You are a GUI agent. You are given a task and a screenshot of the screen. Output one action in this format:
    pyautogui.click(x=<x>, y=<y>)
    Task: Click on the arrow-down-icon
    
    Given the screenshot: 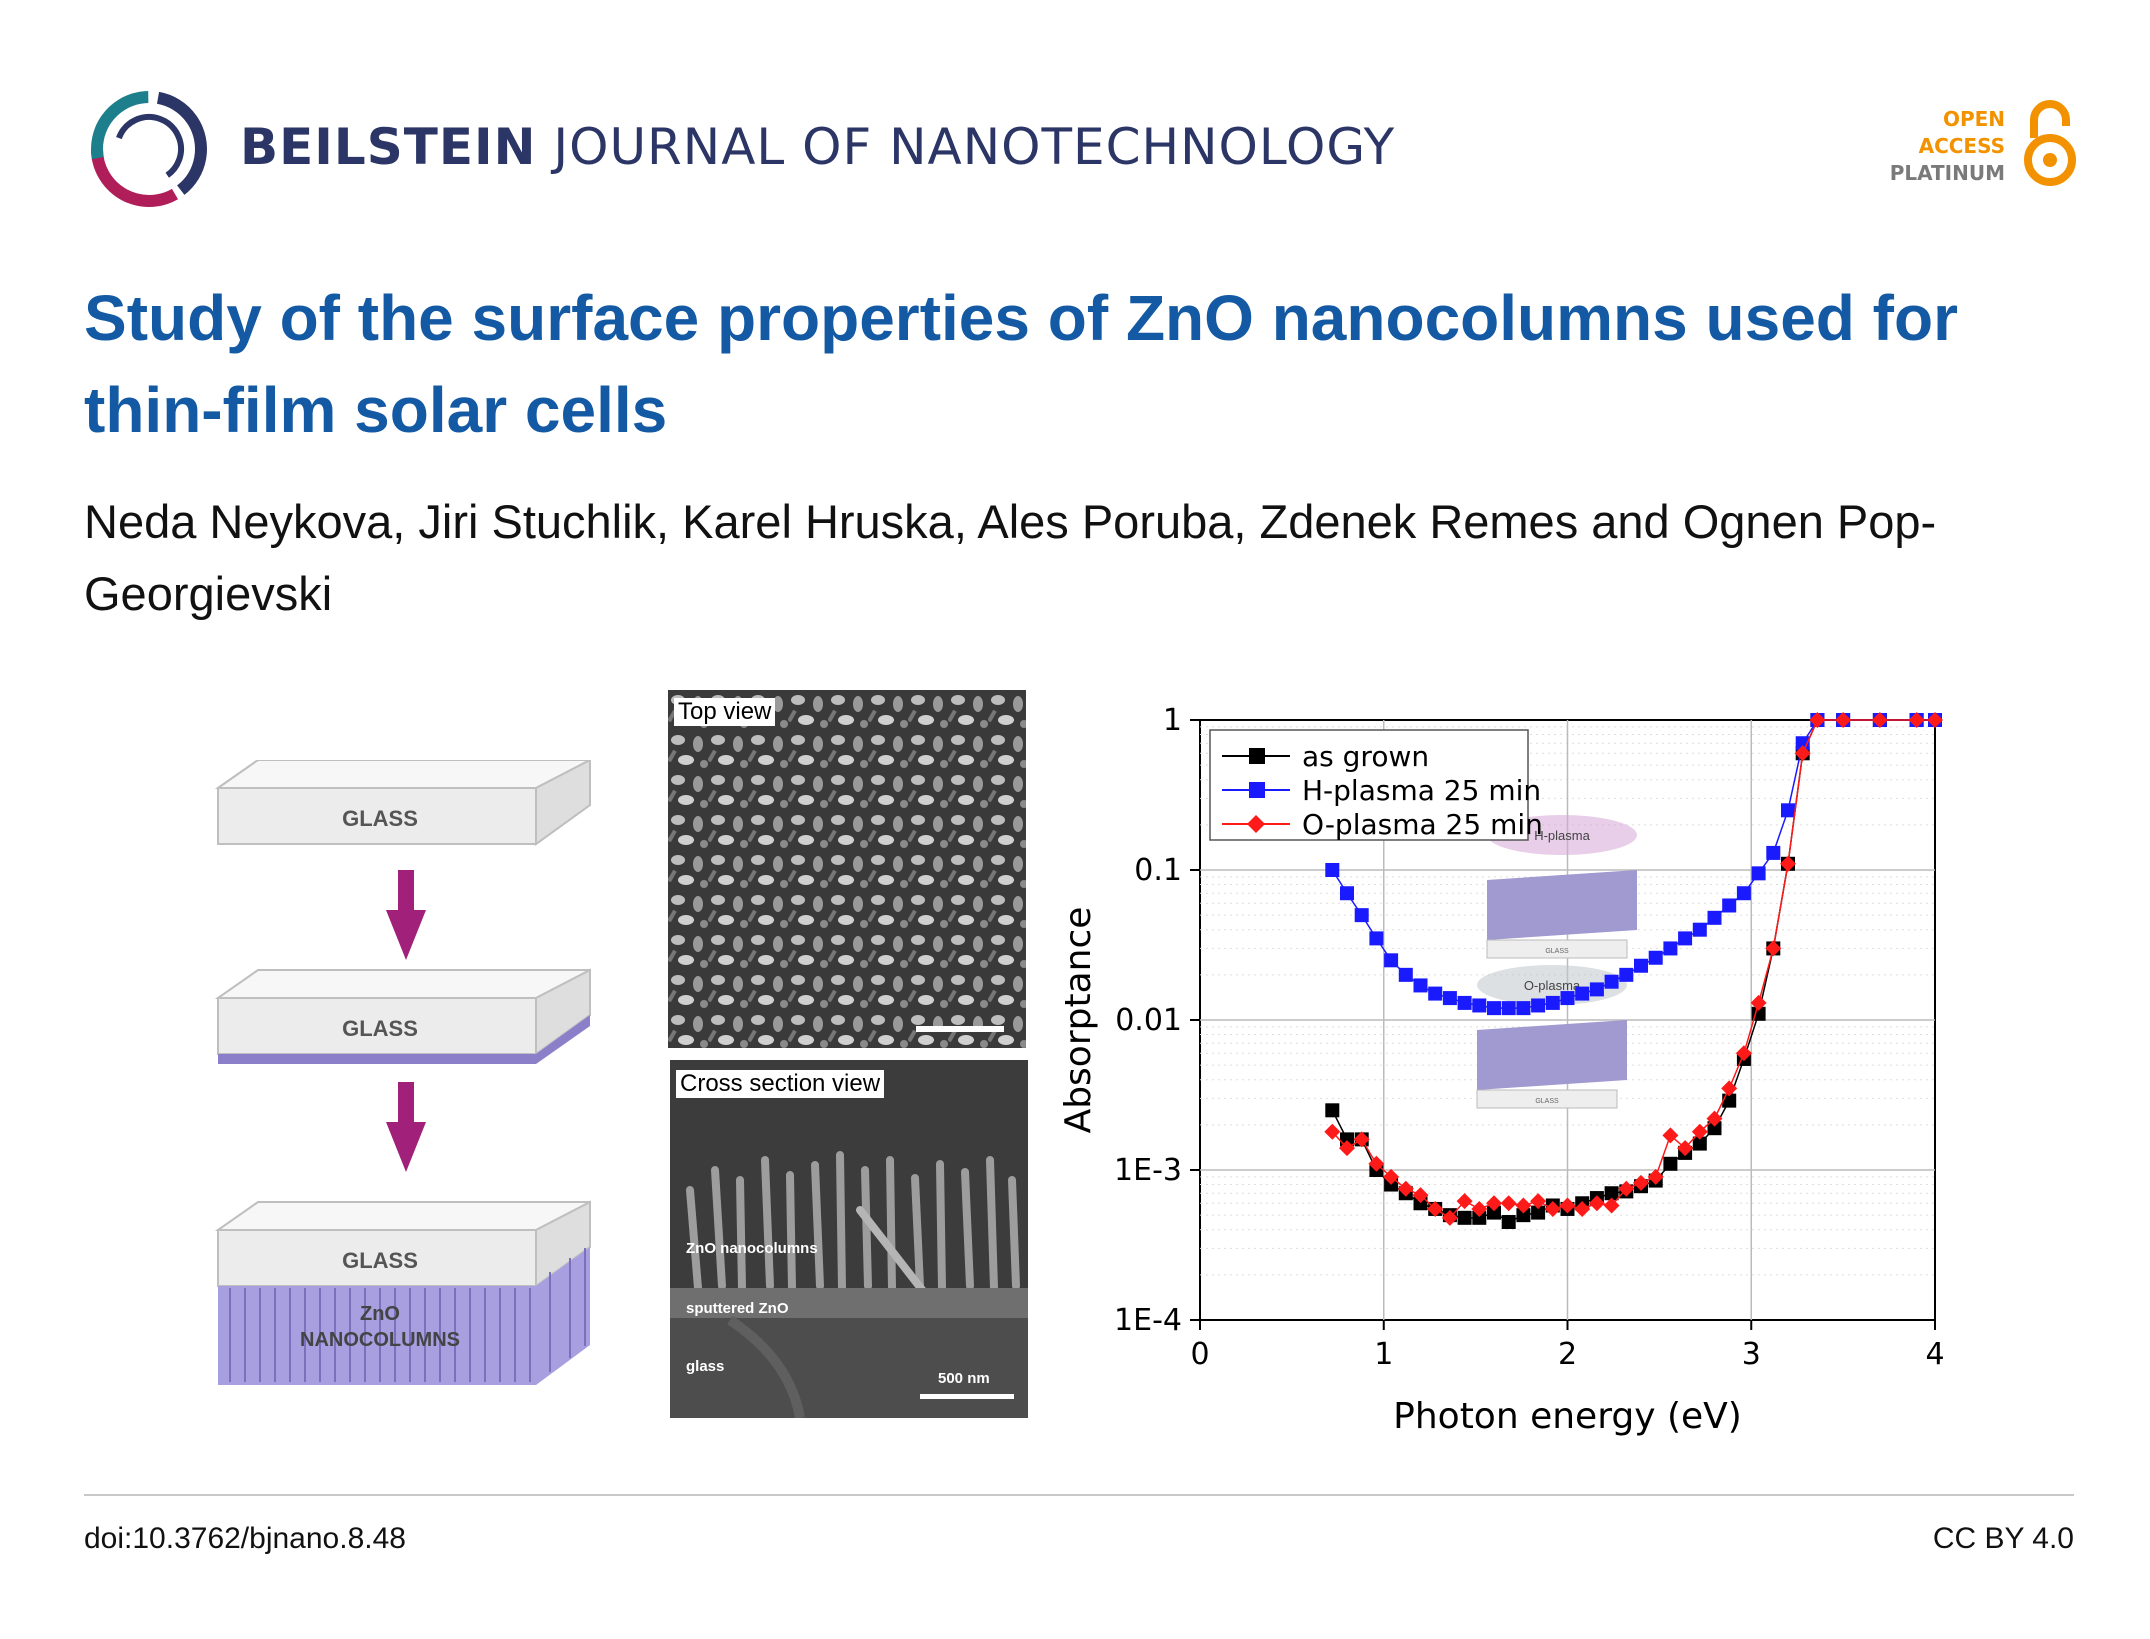 What is the action you would take?
    pyautogui.click(x=406, y=1127)
    